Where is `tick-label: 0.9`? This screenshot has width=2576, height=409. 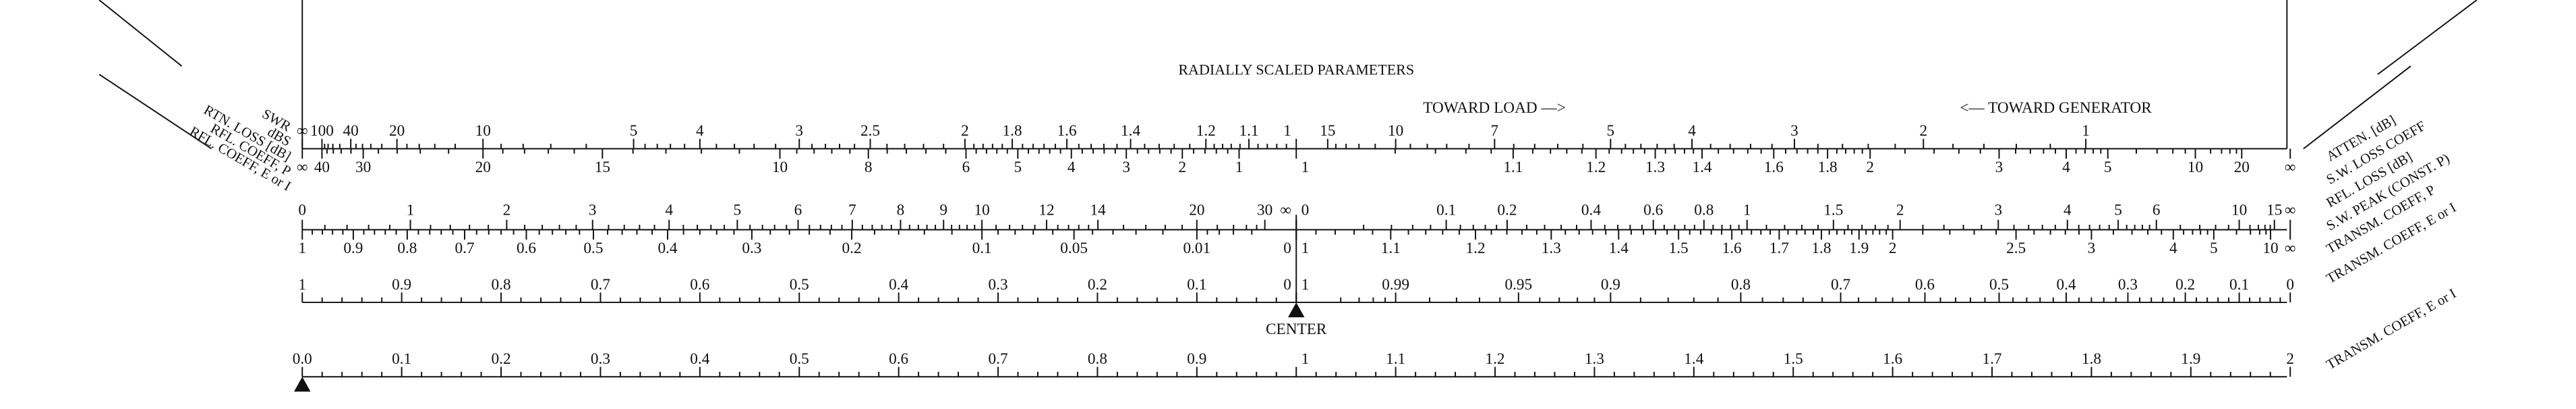
tick-label: 0.9 is located at coordinates (1610, 285).